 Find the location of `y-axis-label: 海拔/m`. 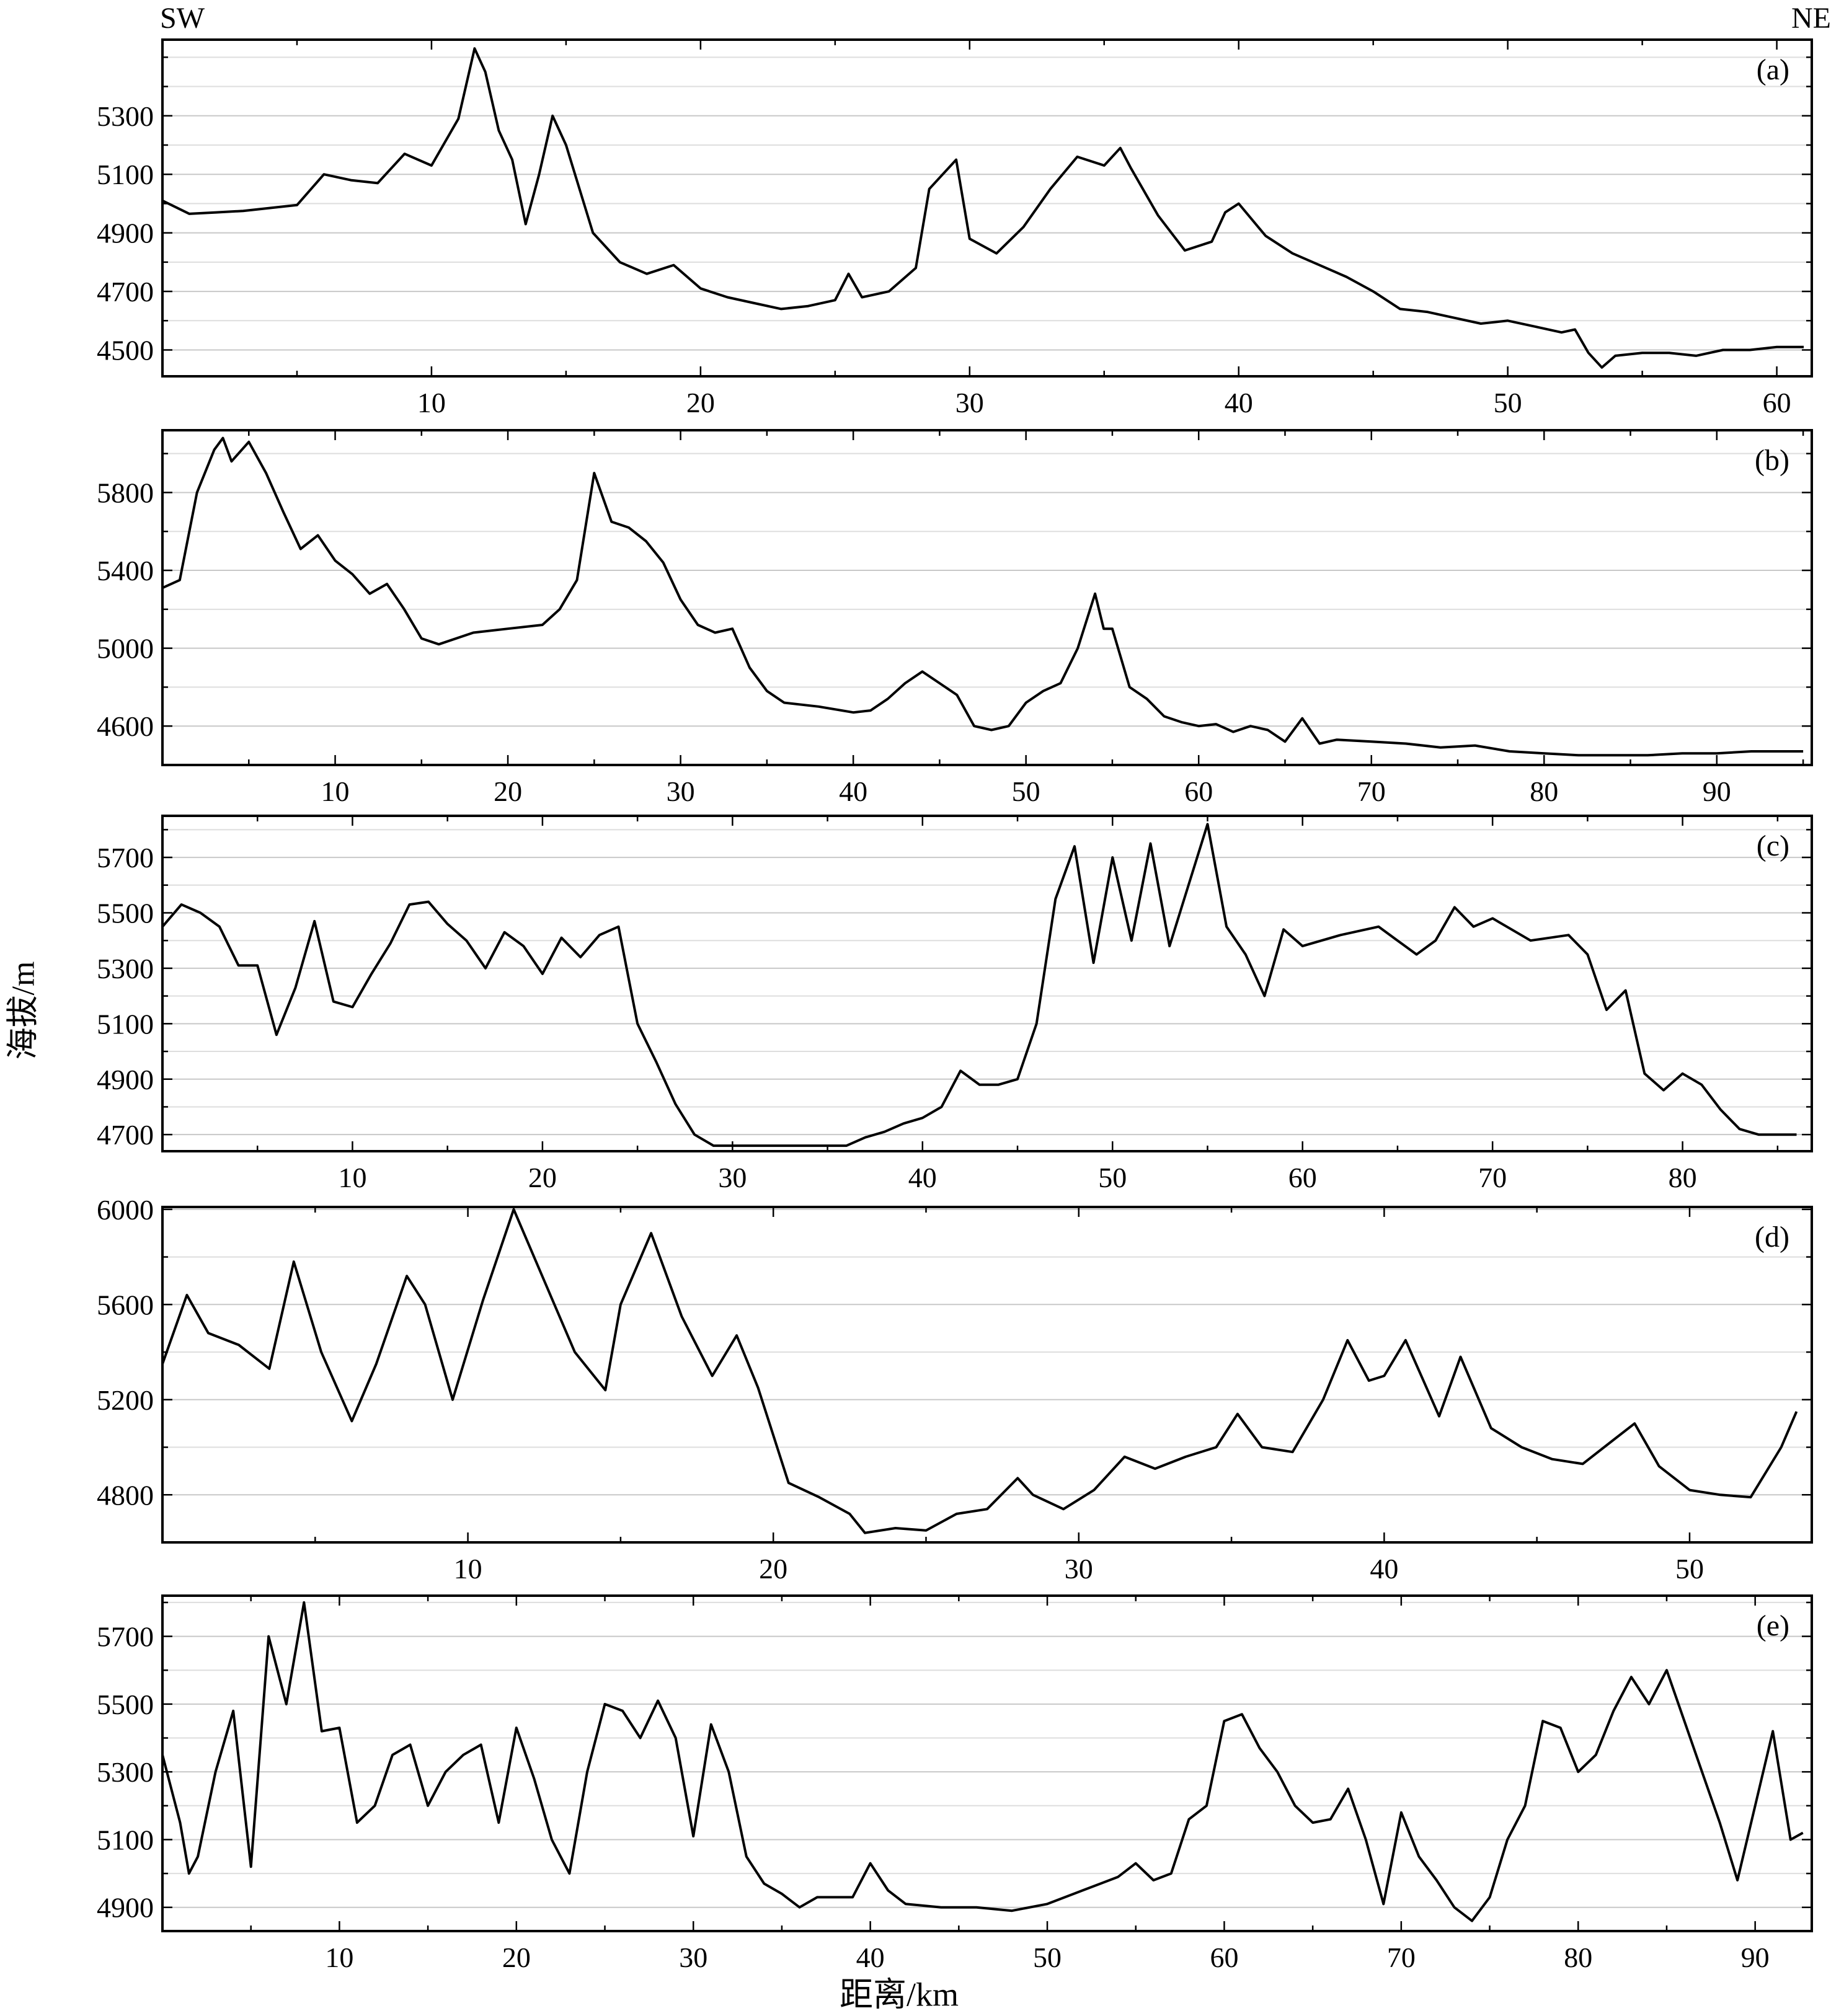

y-axis-label: 海拔/m is located at coordinates (24, 1010).